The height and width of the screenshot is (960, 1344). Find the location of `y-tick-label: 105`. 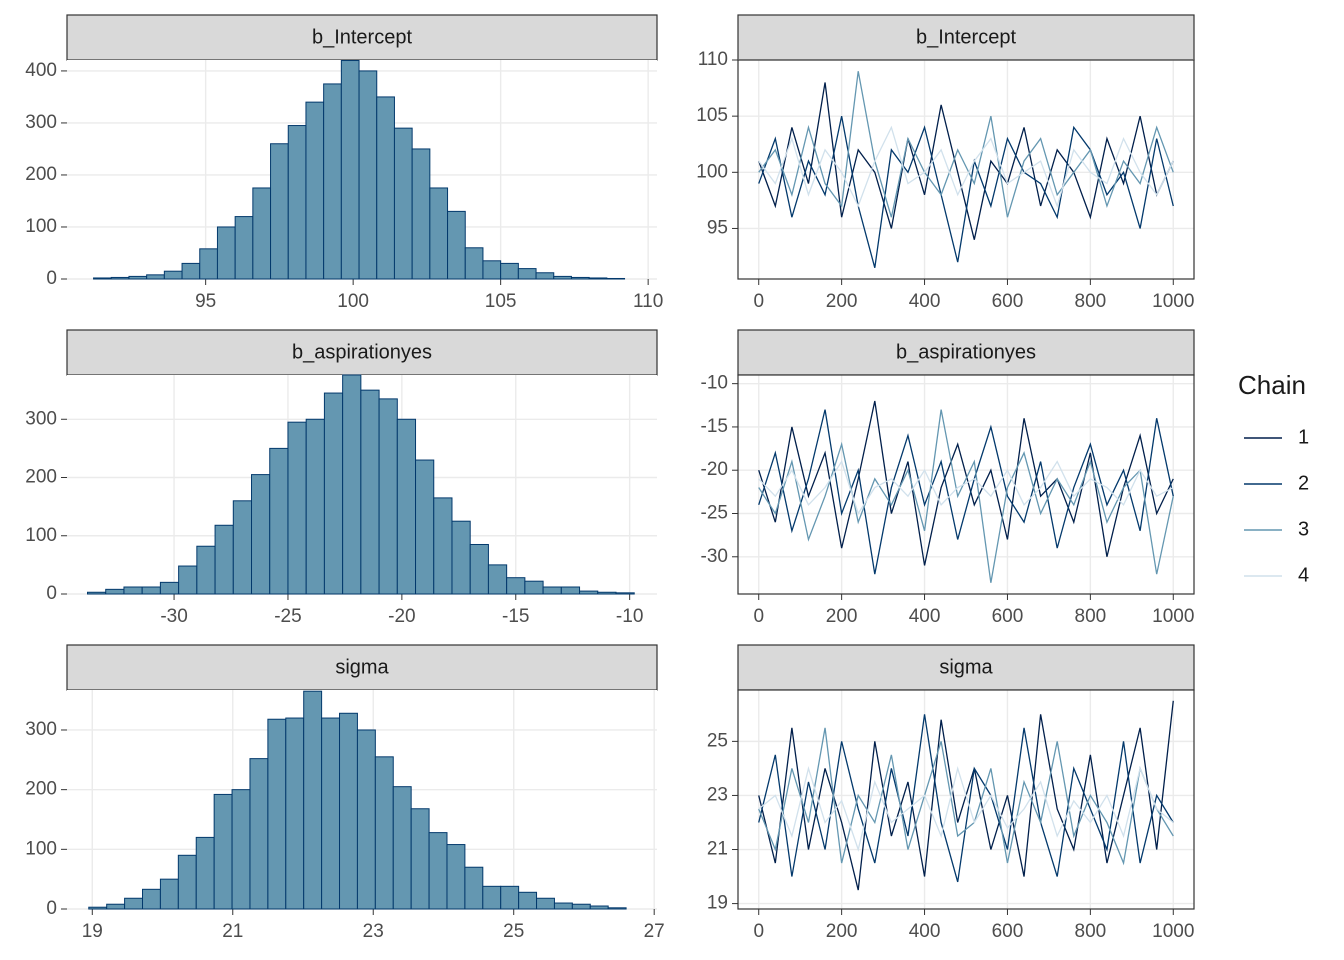

y-tick-label: 105 is located at coordinates (712, 115).